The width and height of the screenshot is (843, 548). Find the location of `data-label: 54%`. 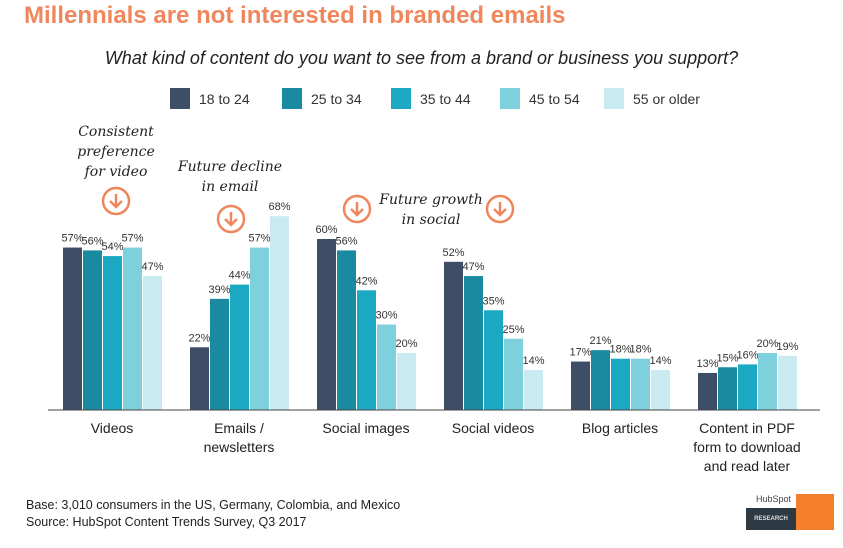

data-label: 54% is located at coordinates (112, 247).